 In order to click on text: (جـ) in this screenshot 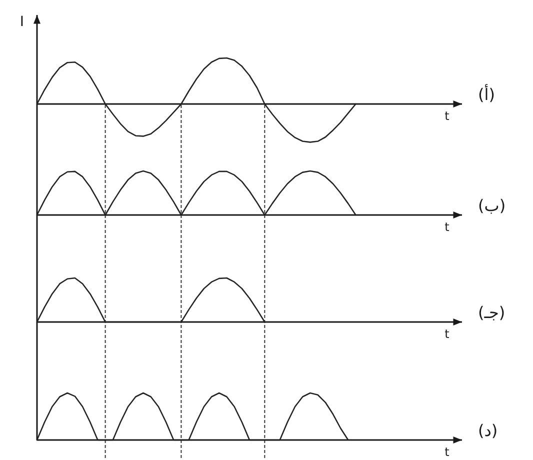, I will do `click(492, 312)`.